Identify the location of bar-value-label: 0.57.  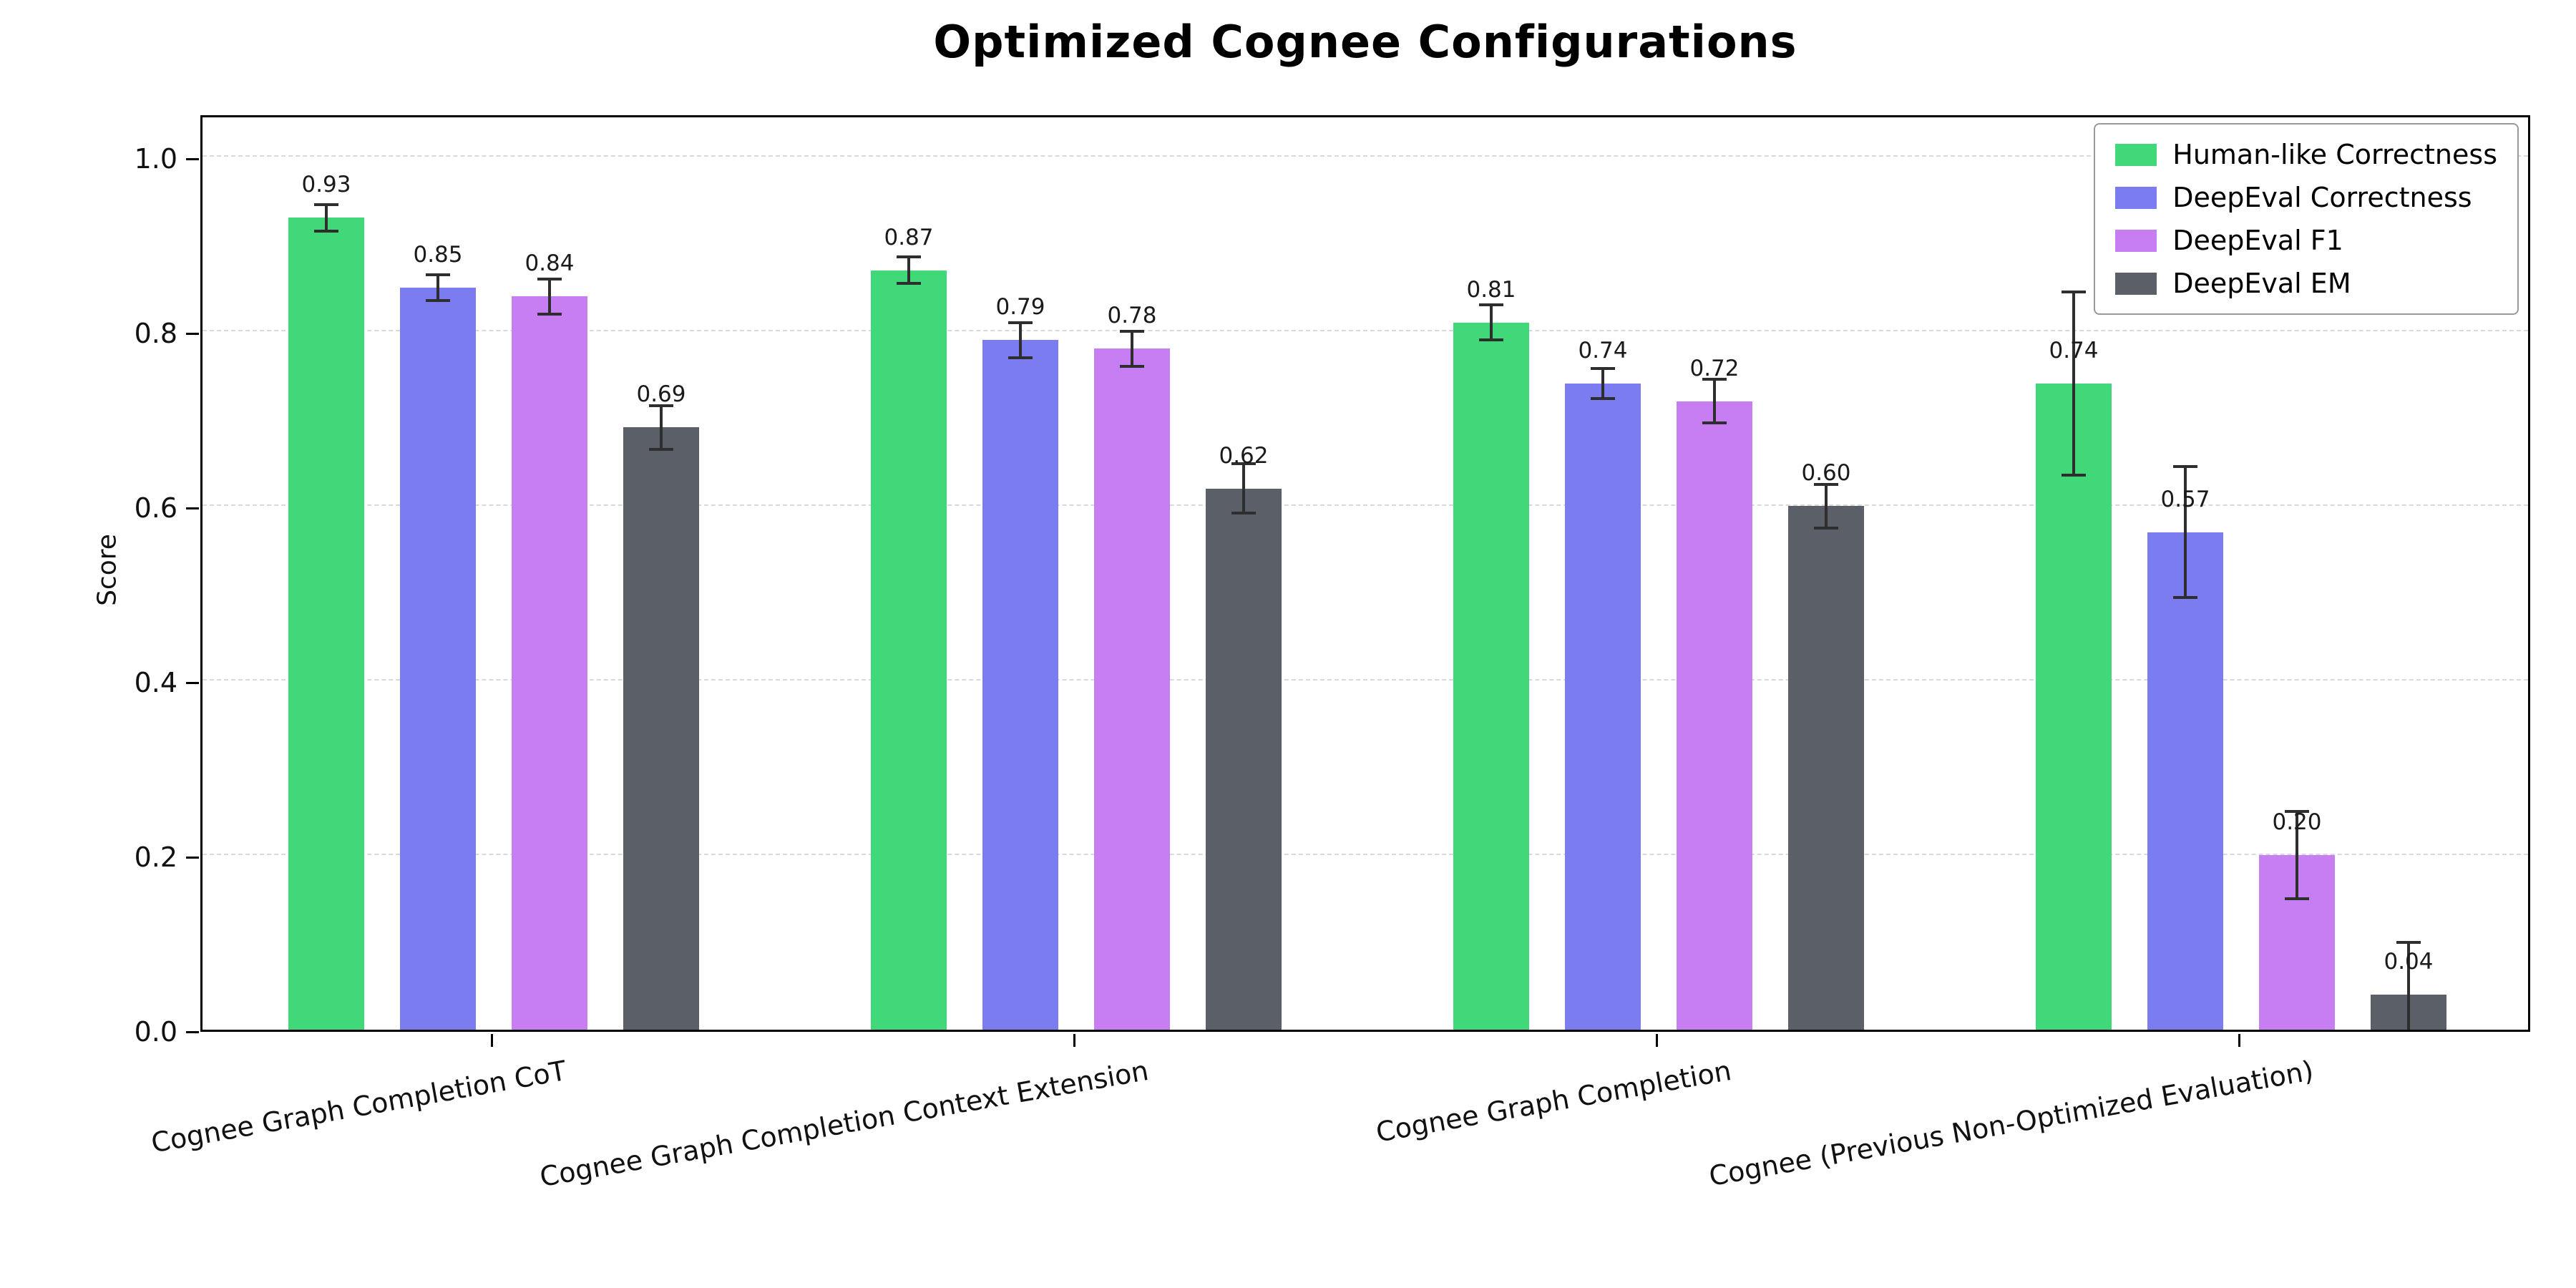
(2185, 499).